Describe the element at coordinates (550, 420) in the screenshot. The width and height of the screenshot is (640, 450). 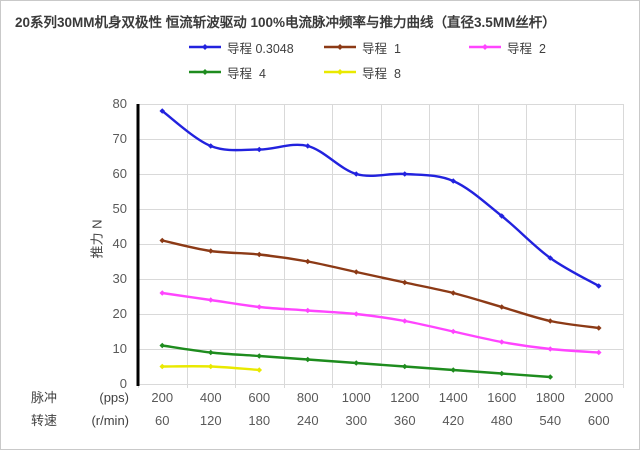
I see `x-tick-label-rpm: 540` at that location.